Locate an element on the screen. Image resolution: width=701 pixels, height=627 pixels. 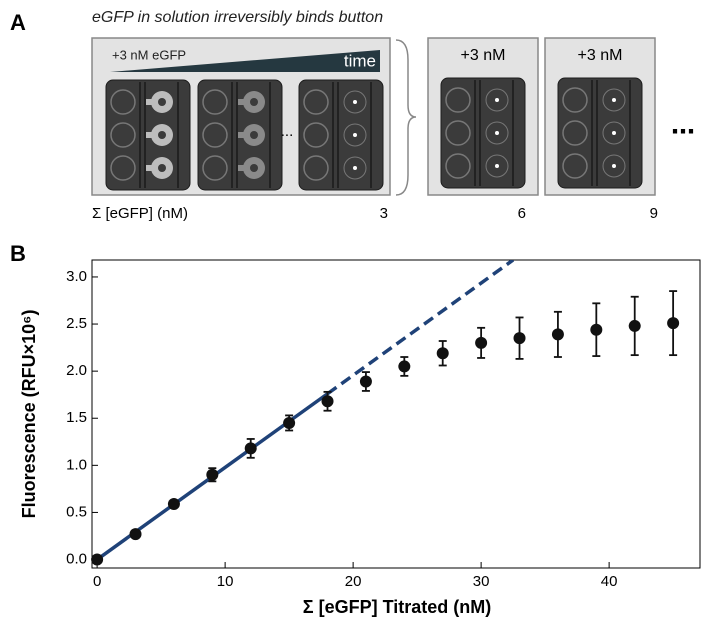
y-tick-label: 0.0 is located at coordinates (76, 558).